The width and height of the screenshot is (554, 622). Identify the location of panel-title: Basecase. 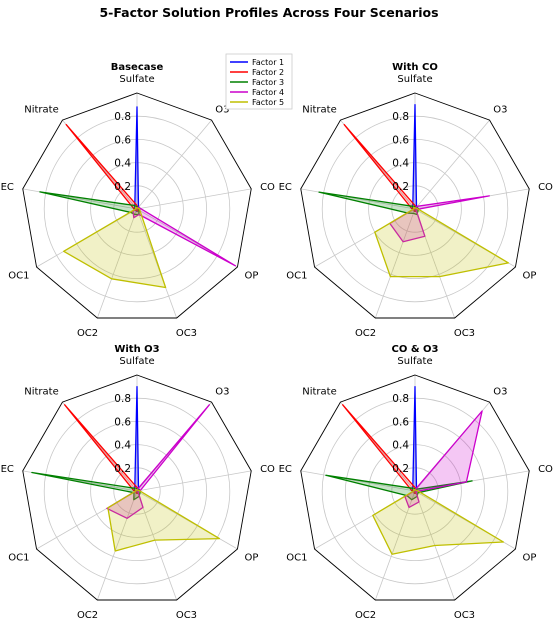
(137, 67).